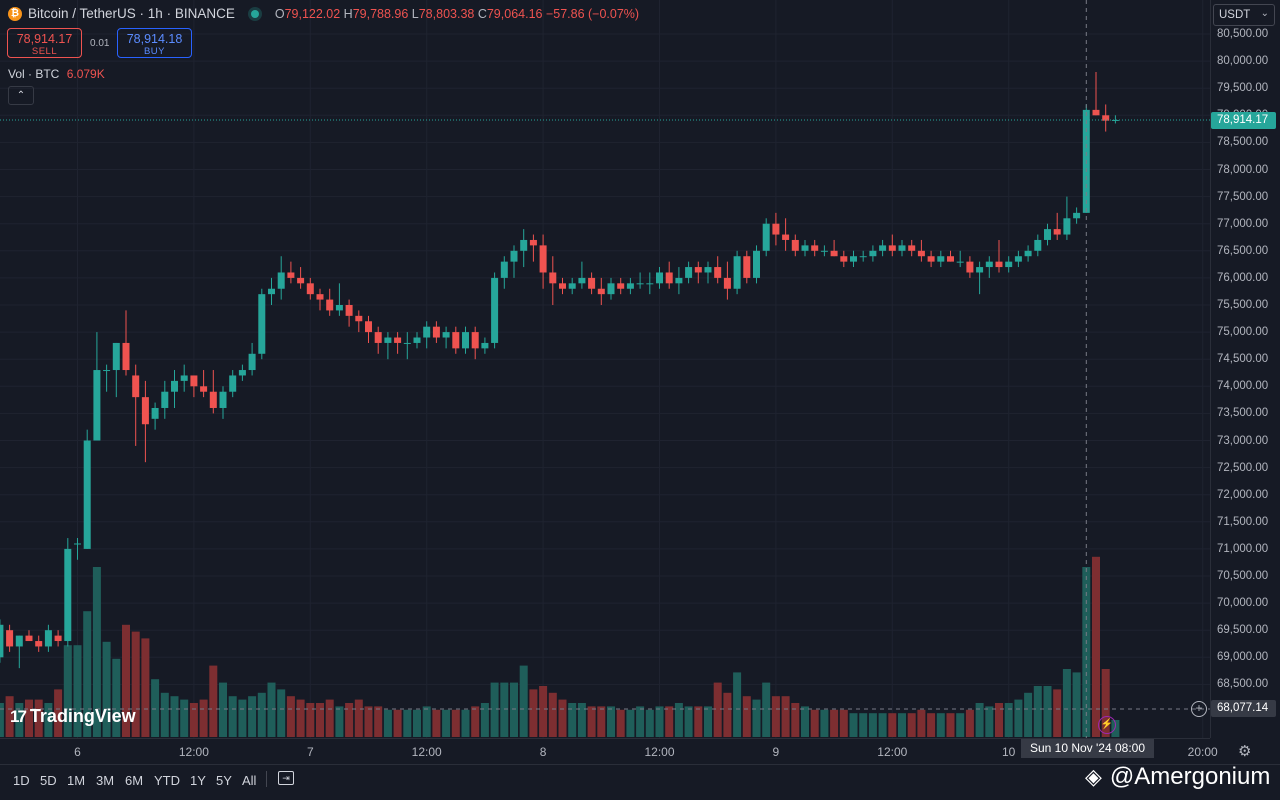 The width and height of the screenshot is (1280, 800). Describe the element at coordinates (1244, 15) in the screenshot. I see `currency-selector: USDT ⌄` at that location.